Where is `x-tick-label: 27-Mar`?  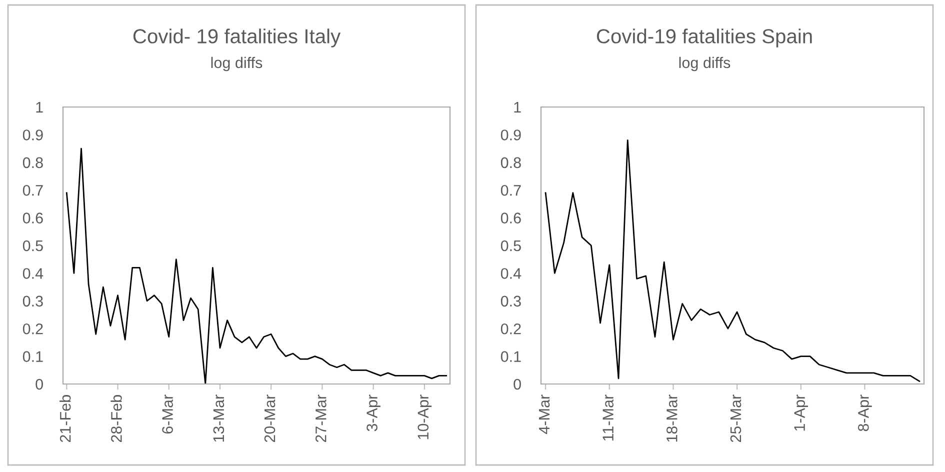 x-tick-label: 27-Mar is located at coordinates (321, 418).